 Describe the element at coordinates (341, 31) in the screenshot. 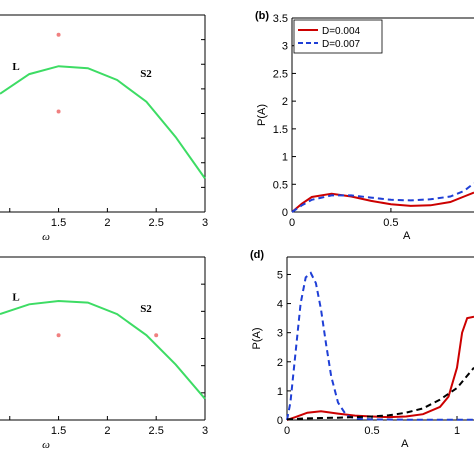

I see `legend-label: D=0.004` at that location.